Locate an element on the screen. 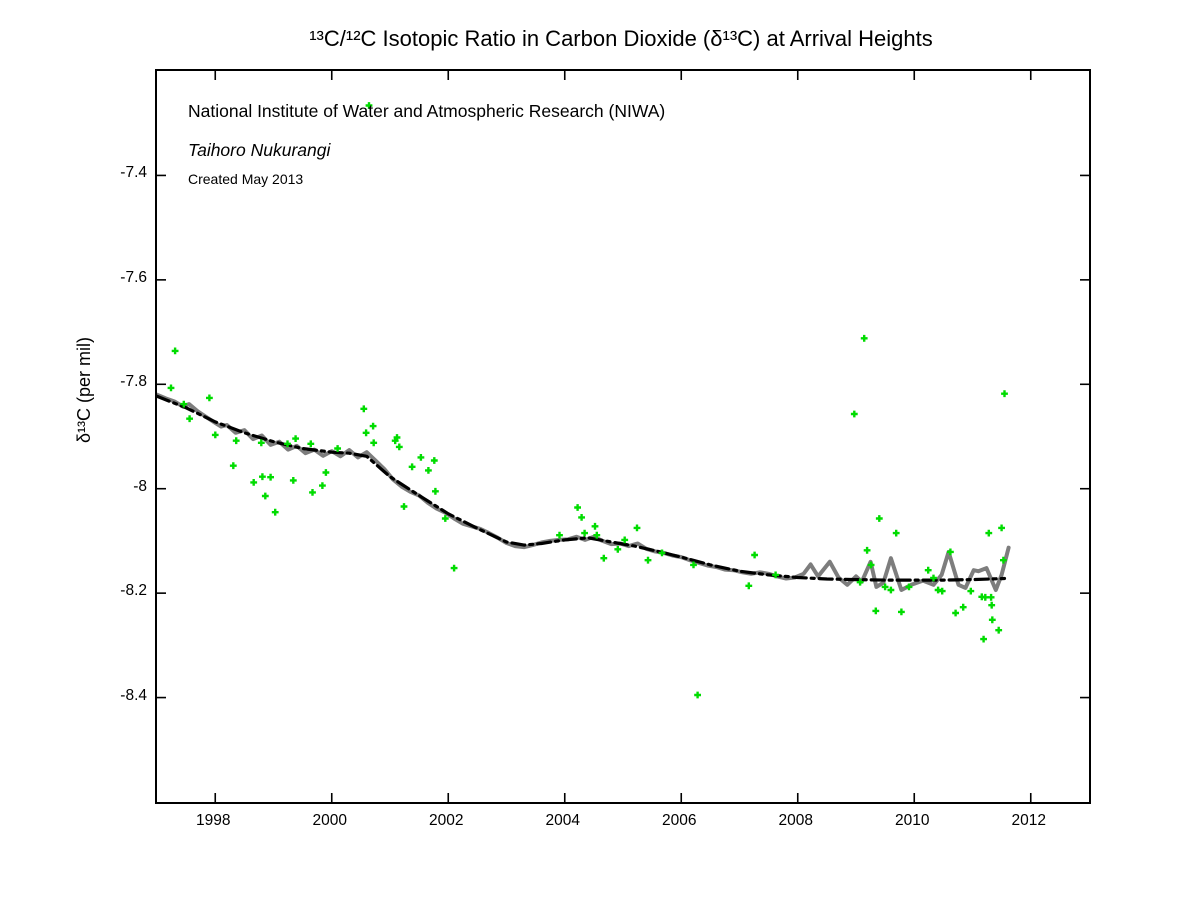 The image size is (1201, 900). x-tick-label: 2006 is located at coordinates (679, 820).